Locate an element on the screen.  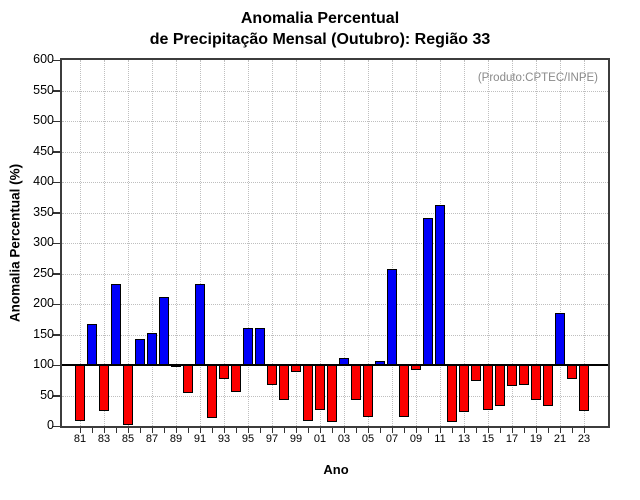
bar-2008 is located at coordinates (404, 391).